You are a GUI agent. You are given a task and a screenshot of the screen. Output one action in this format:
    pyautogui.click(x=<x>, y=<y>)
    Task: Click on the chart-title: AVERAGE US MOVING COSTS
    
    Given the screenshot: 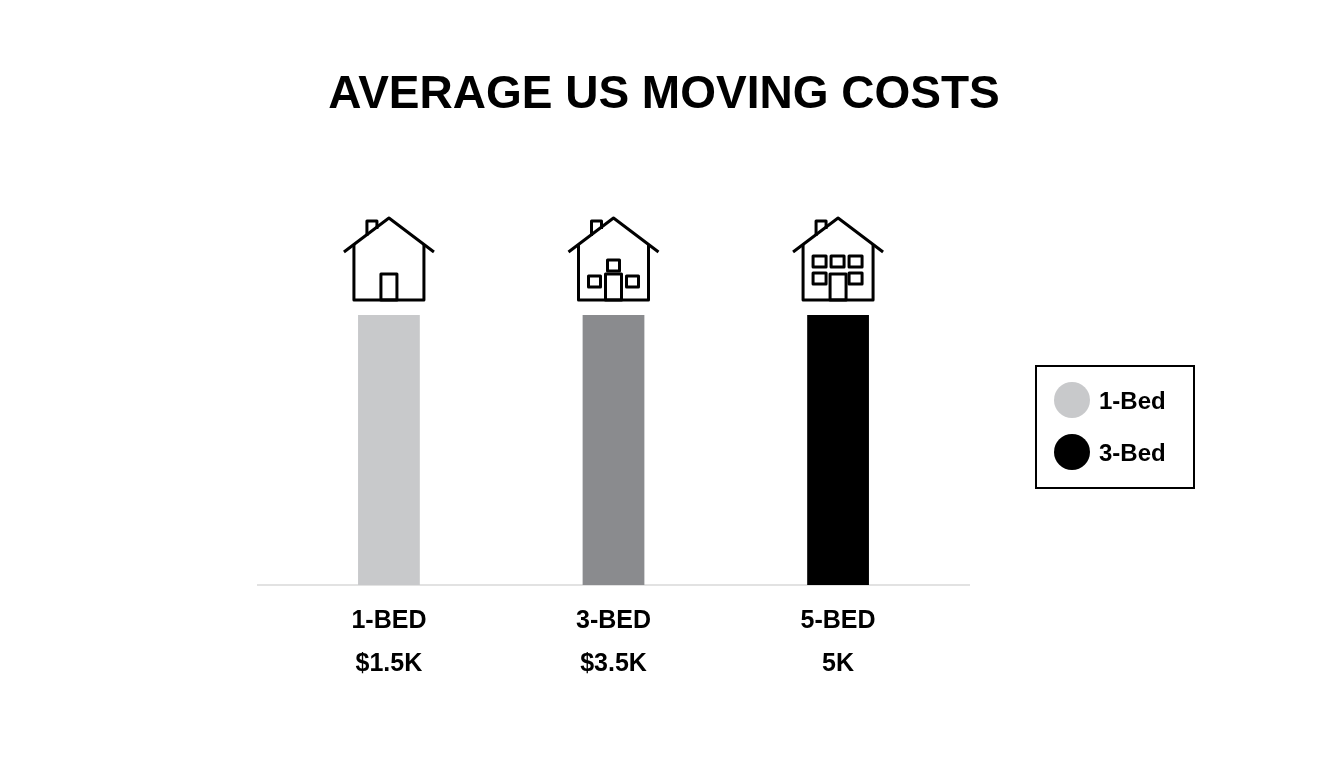 What is the action you would take?
    pyautogui.click(x=664, y=92)
    